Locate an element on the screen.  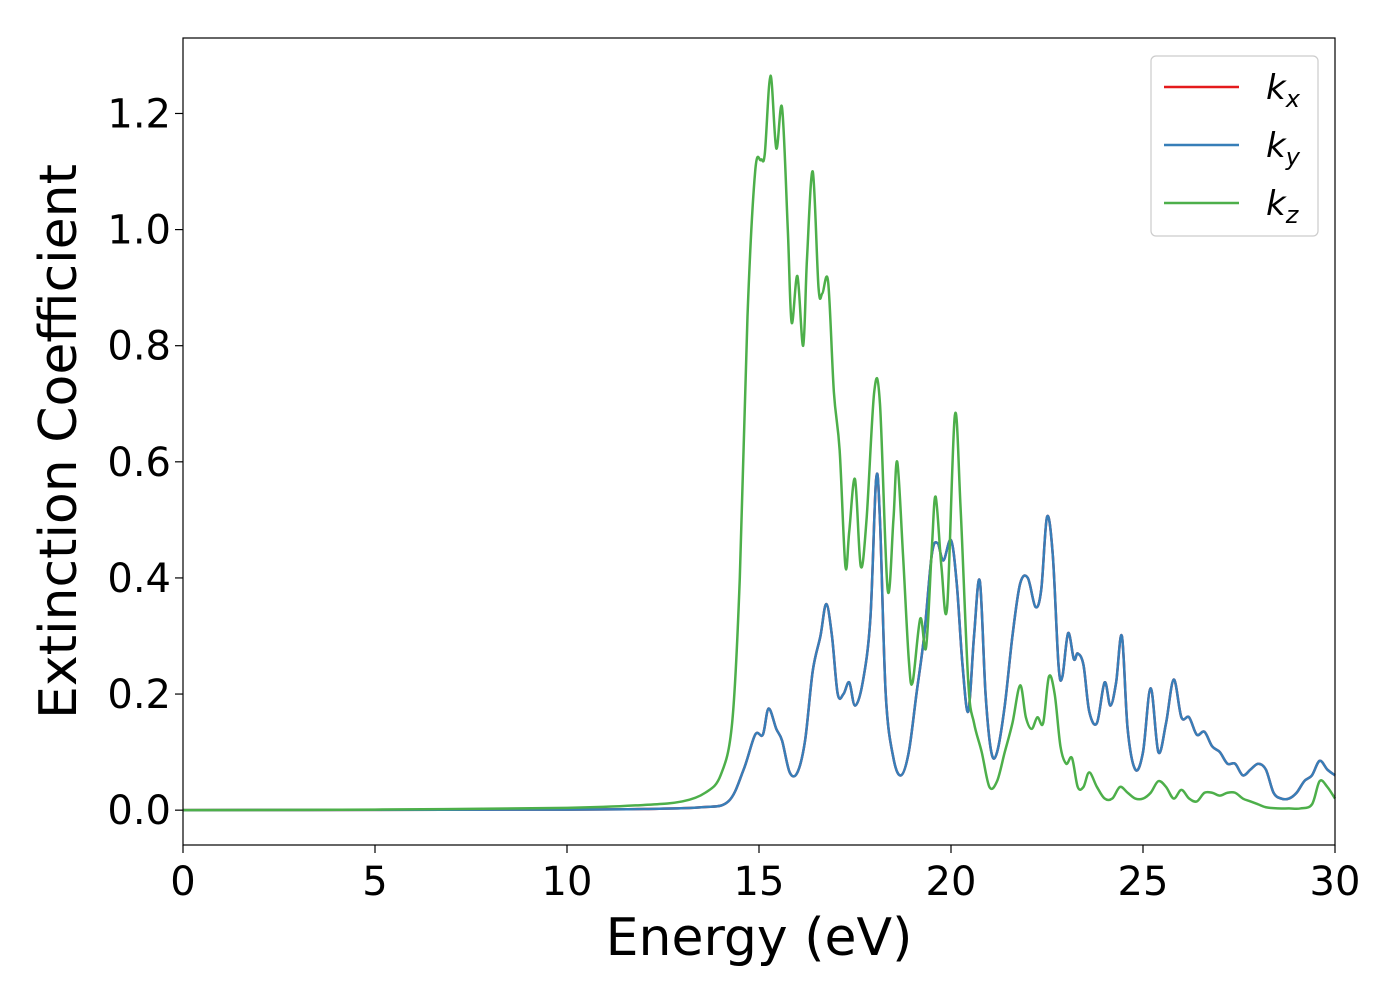
y-tick-label: 1.2 is located at coordinates (139, 114).